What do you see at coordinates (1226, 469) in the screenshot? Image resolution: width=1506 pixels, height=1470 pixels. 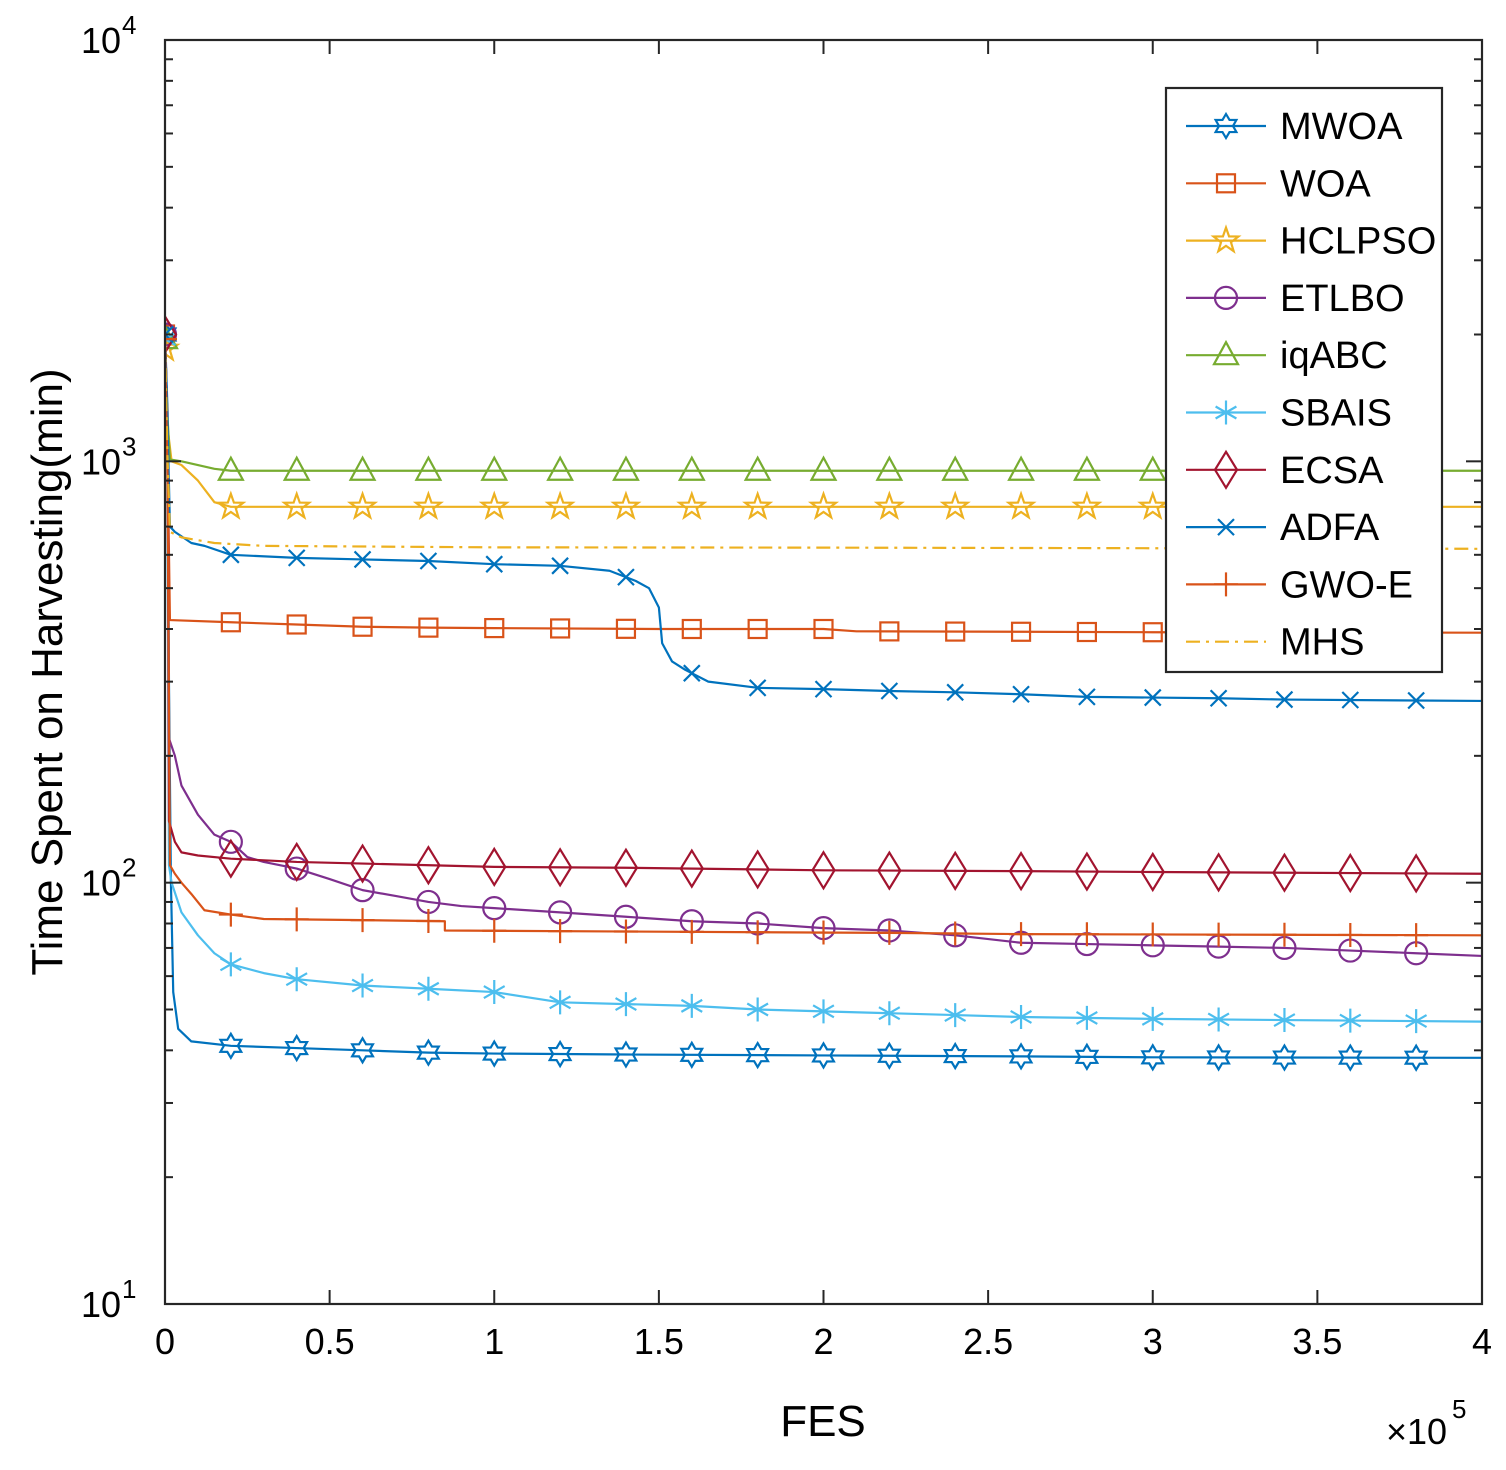 I see `legend-marker-ecsa` at bounding box center [1226, 469].